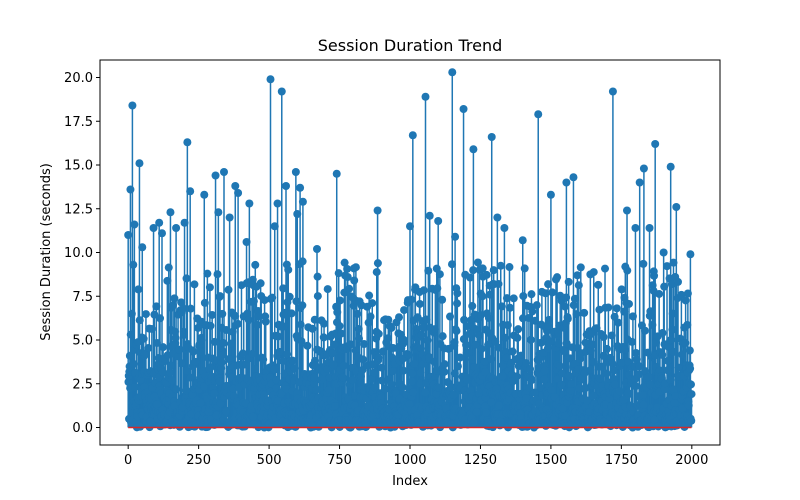 The width and height of the screenshot is (800, 500). What do you see at coordinates (550, 460) in the screenshot?
I see `x-tick-label: 1500` at bounding box center [550, 460].